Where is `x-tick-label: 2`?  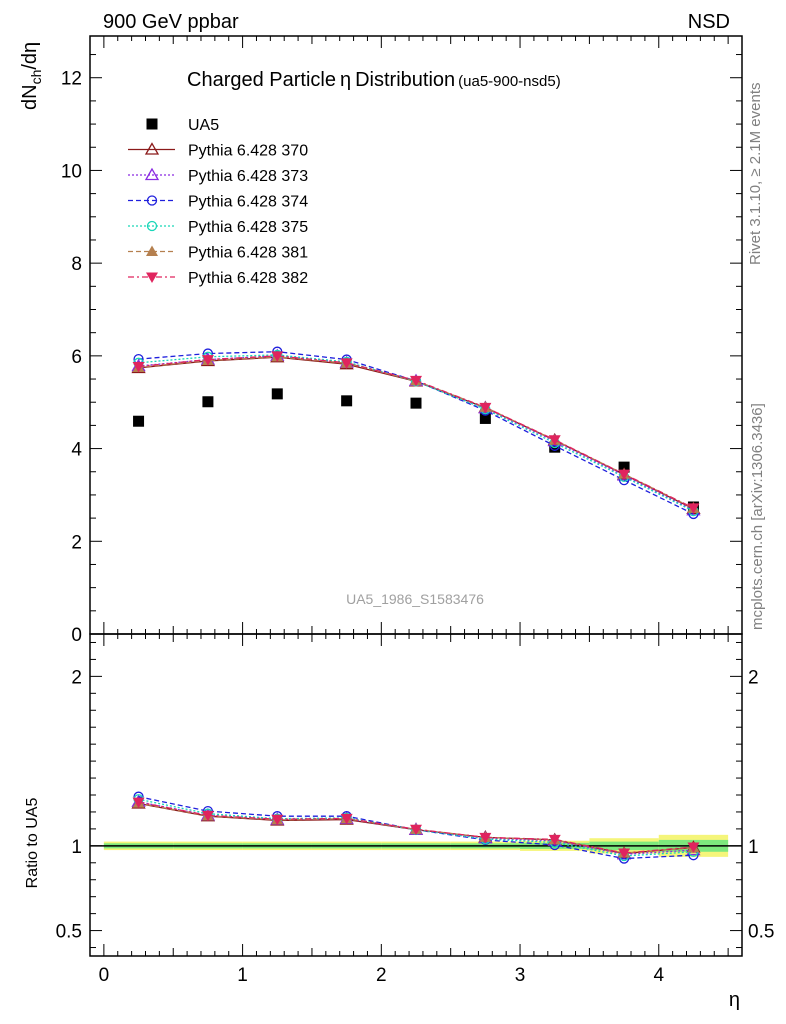 x-tick-label: 2 is located at coordinates (381, 975).